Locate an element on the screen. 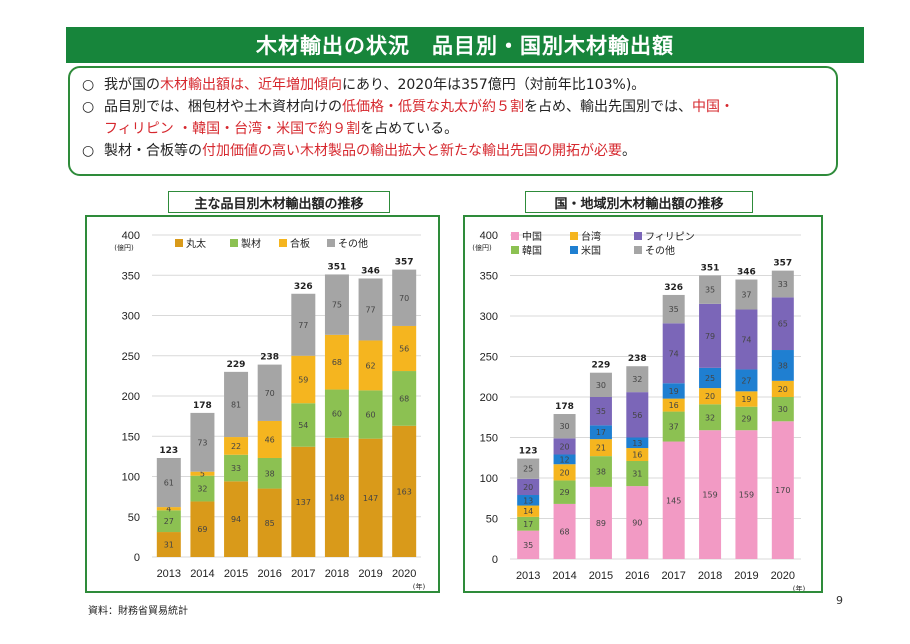 This screenshot has width=910, height=644. data-label: 17 is located at coordinates (601, 432).